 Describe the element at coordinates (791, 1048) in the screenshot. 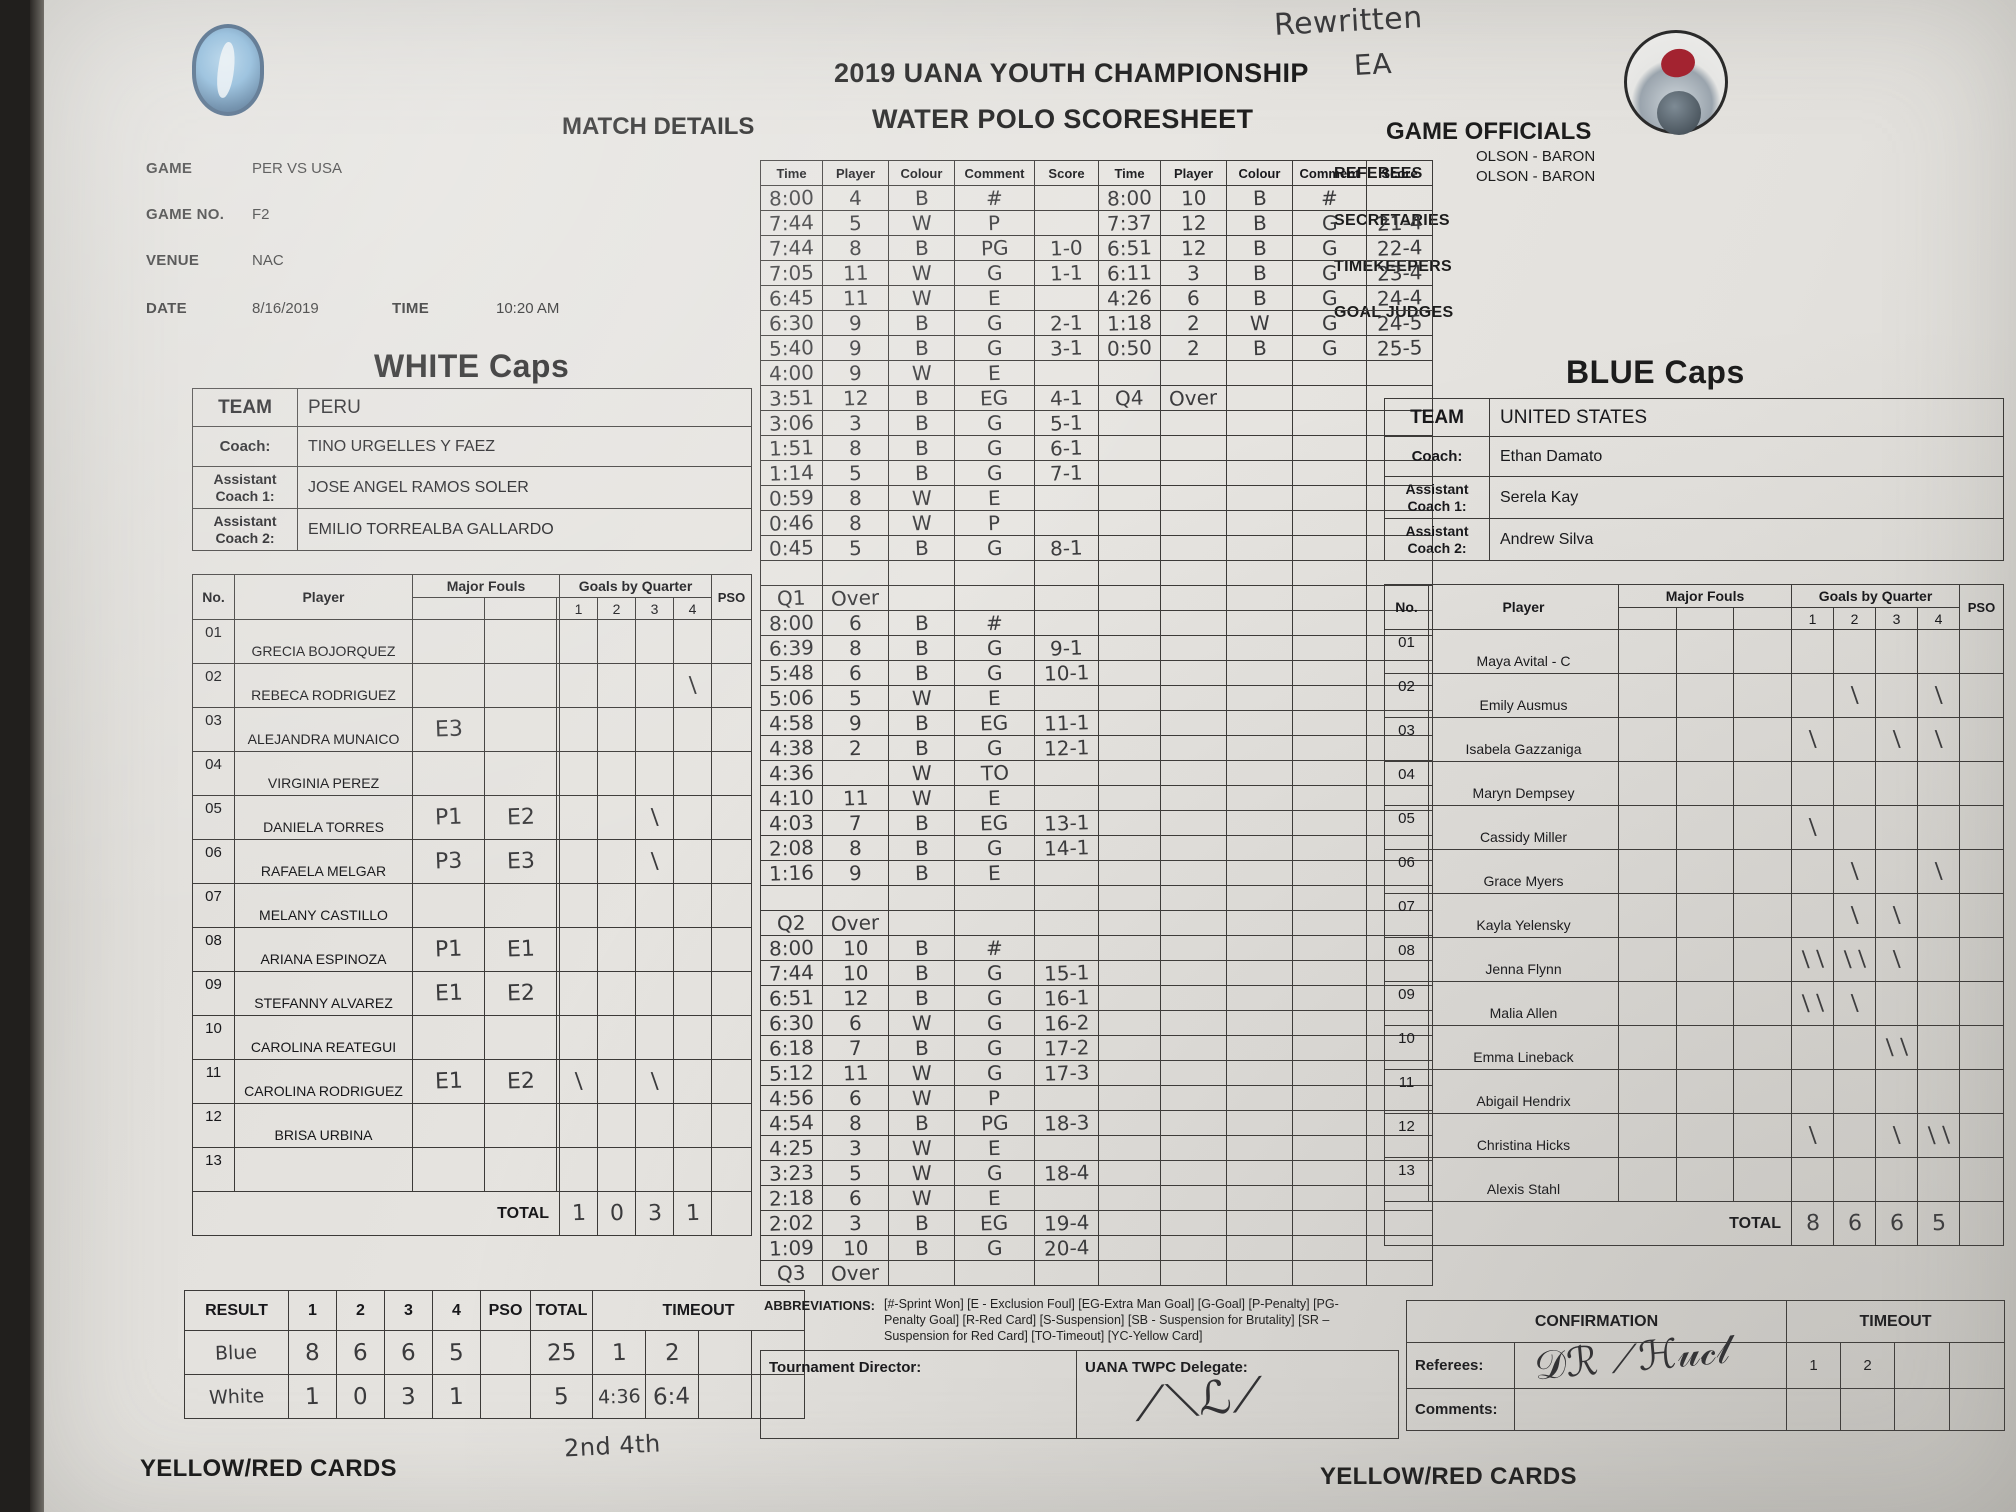

I see `log-left-time: 6:18` at that location.